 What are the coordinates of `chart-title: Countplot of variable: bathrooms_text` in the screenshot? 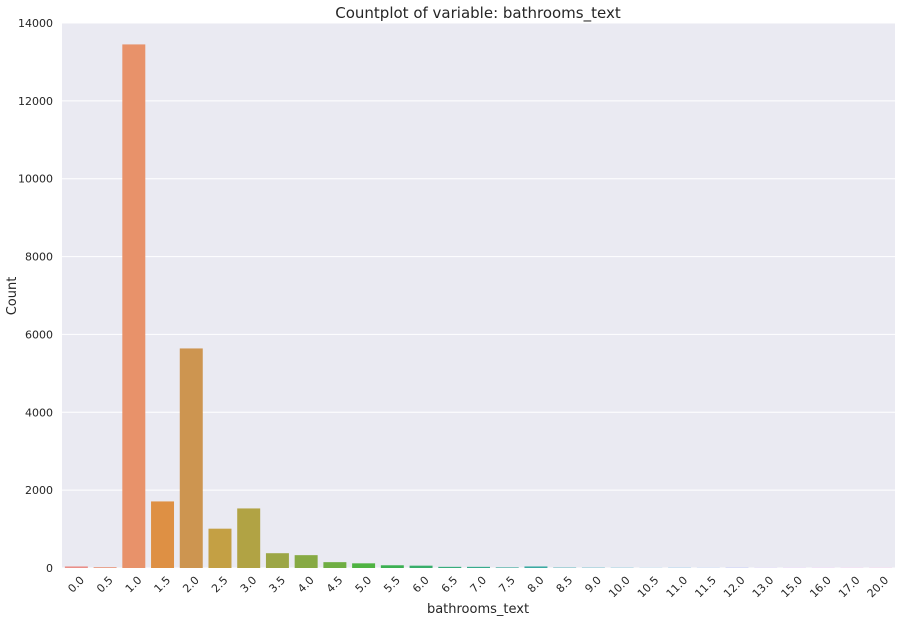 It's located at (478, 13).